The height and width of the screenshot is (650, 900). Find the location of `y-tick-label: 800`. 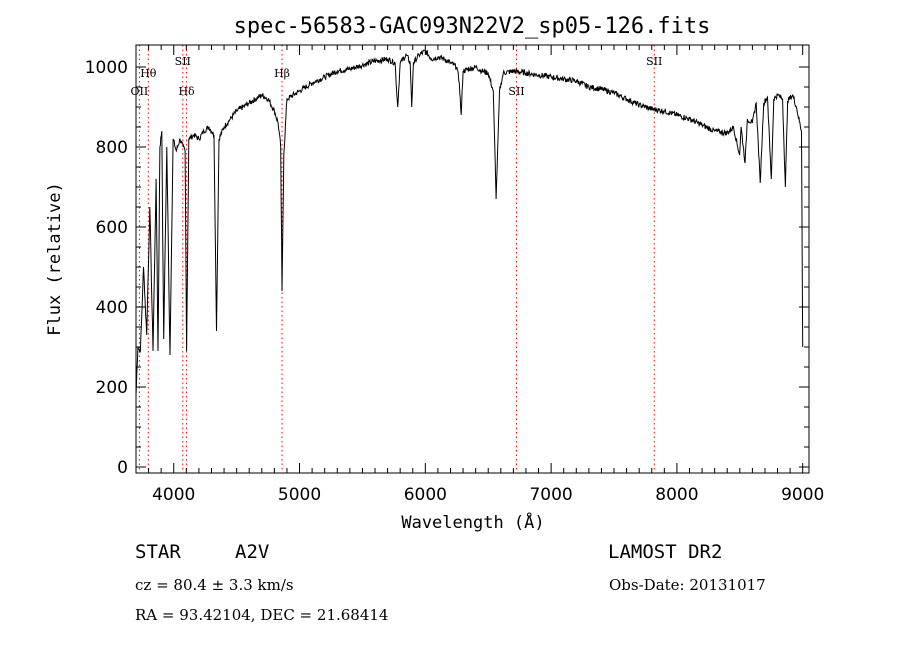

y-tick-label: 800 is located at coordinates (112, 148).